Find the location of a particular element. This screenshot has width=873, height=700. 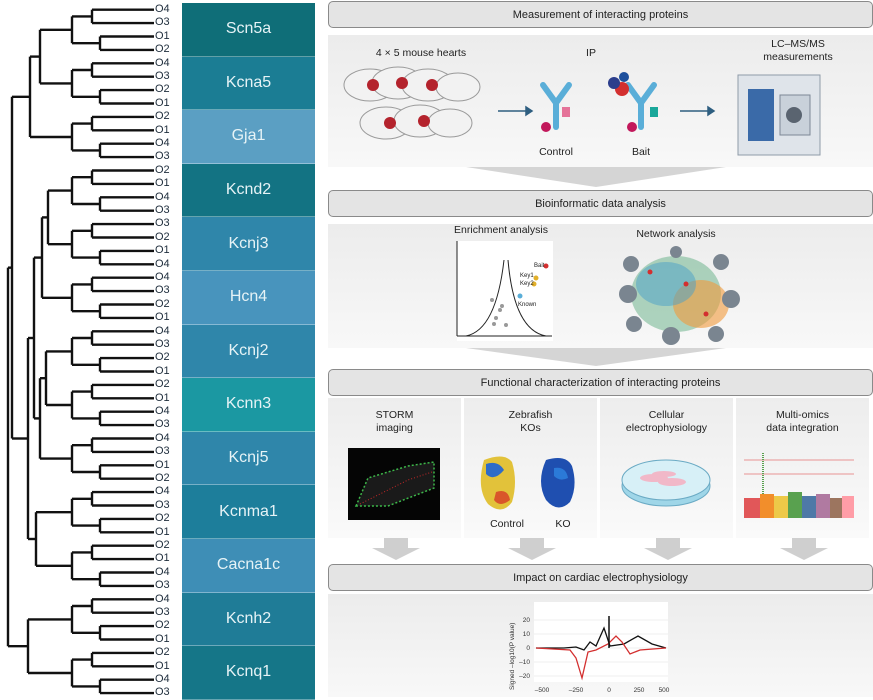

ytick-1: 10 is located at coordinates (527, 634).